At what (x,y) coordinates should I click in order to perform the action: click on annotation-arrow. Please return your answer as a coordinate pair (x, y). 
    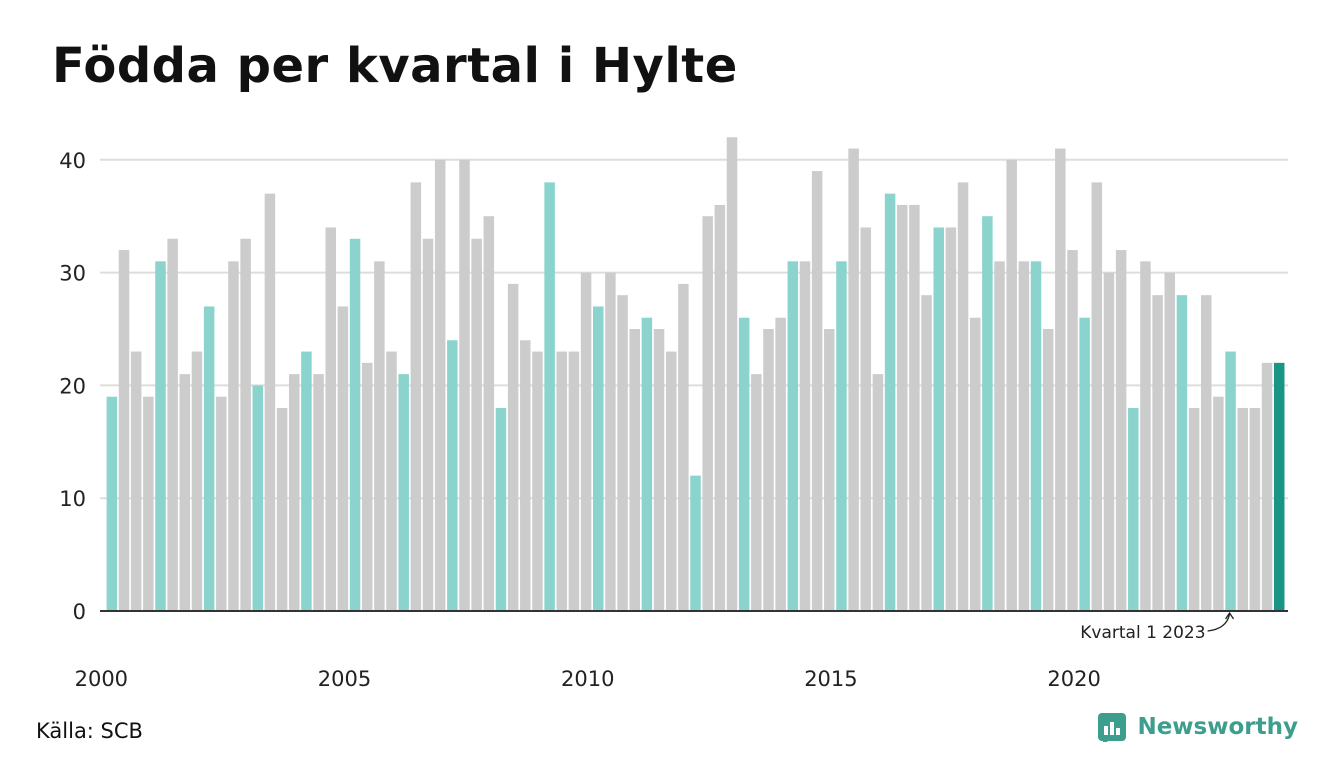
    Looking at the image, I should click on (1221, 621).